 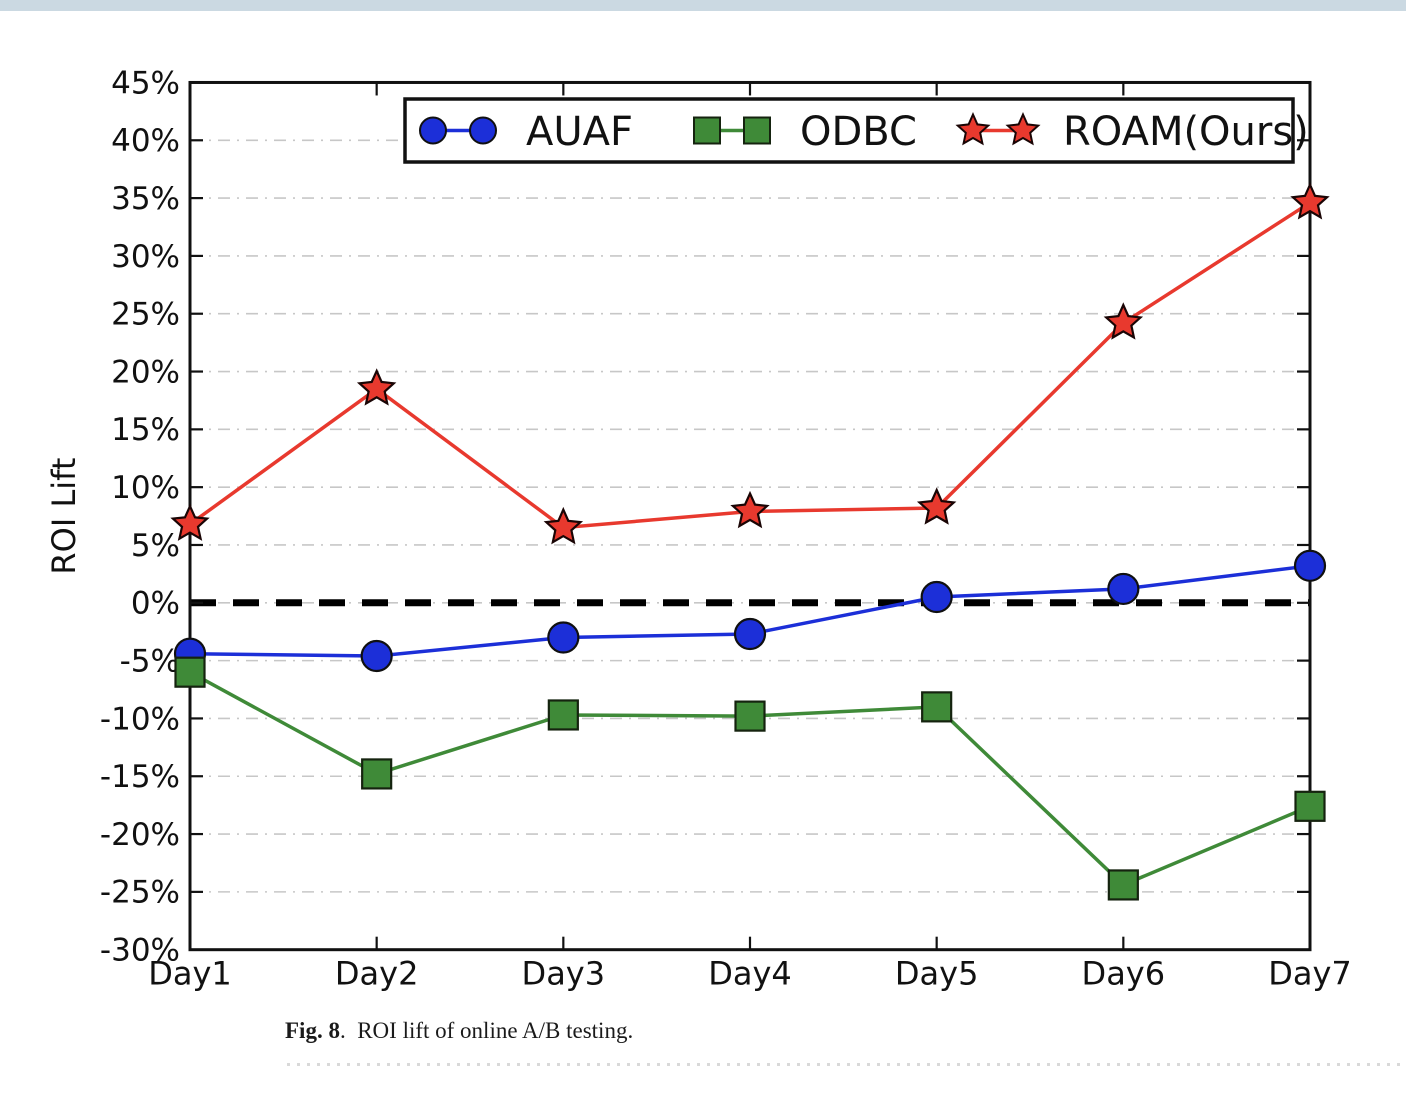 What do you see at coordinates (190, 974) in the screenshot?
I see `svg-text: Day1` at bounding box center [190, 974].